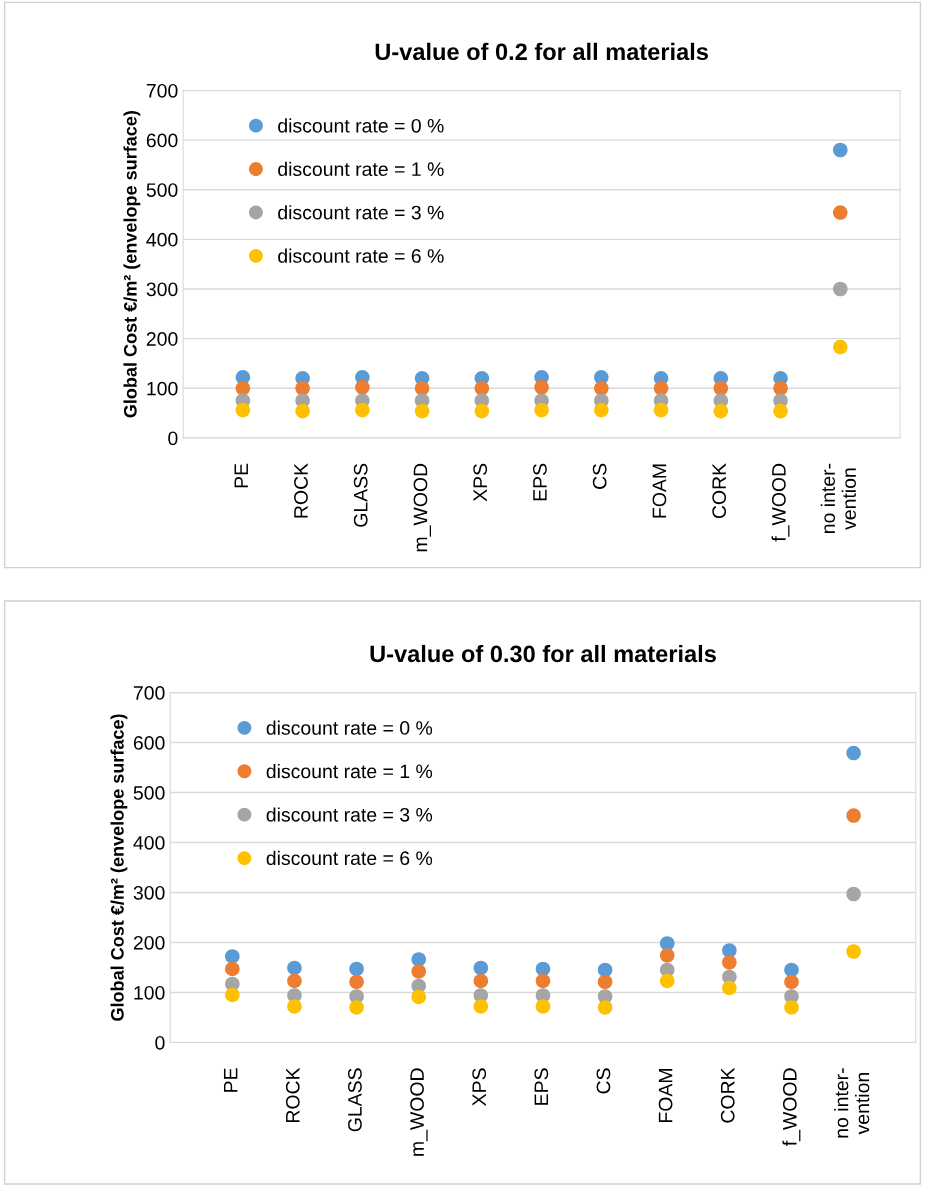 Image resolution: width=925 pixels, height=1190 pixels. Describe the element at coordinates (361, 212) in the screenshot. I see `legend-label: discount rate = 3 %` at that location.